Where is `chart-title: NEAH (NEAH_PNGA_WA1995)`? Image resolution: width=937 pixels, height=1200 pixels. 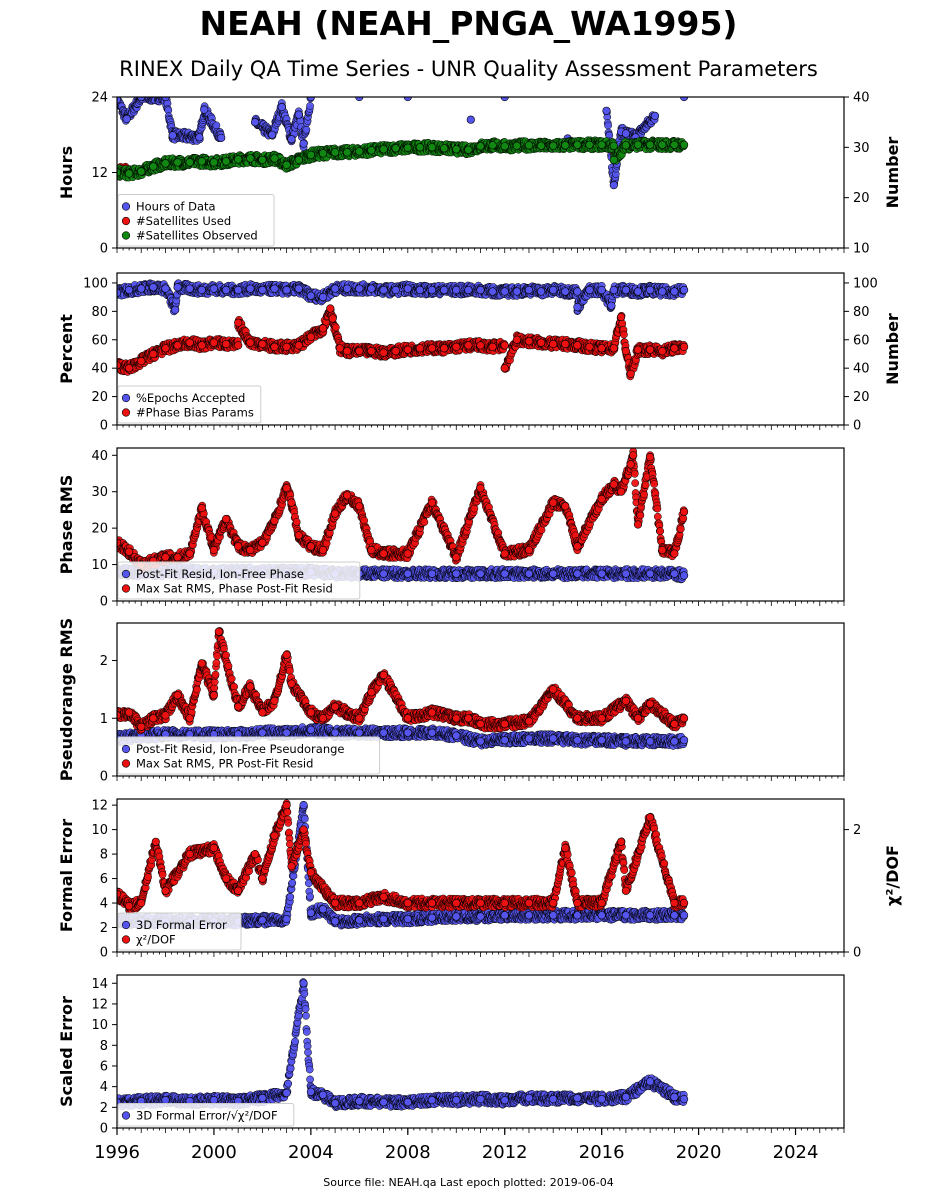 chart-title: NEAH (NEAH_PNGA_WA1995) is located at coordinates (468, 23).